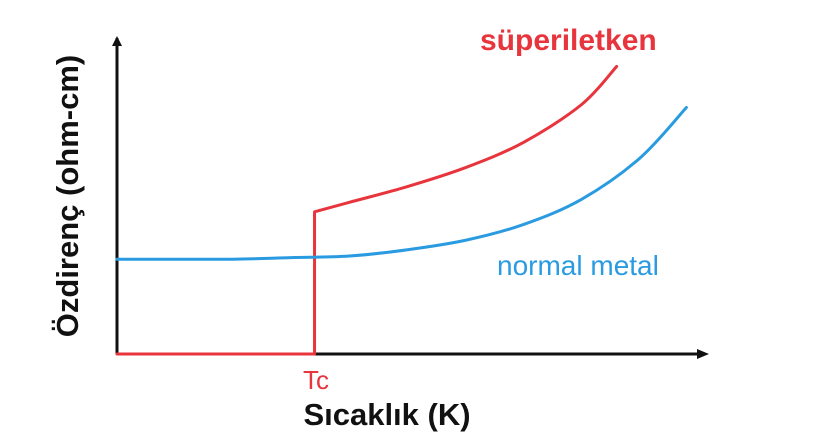 This screenshot has width=825, height=447. I want to click on y-axis-arrow, so click(117, 41).